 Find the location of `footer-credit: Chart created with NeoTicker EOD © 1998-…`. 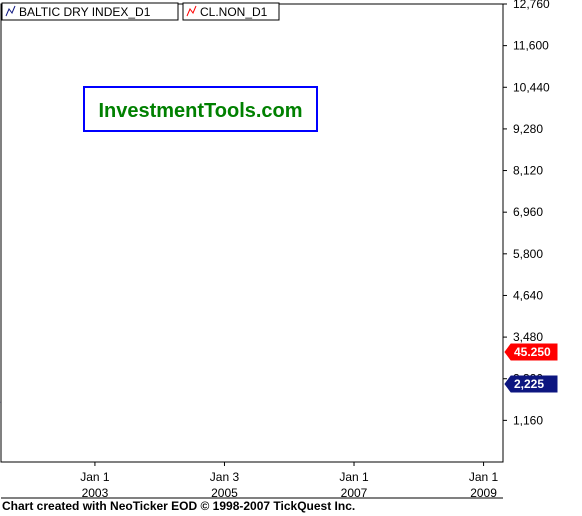

footer-credit: Chart created with NeoTicker EOD © 1998-… is located at coordinates (179, 506).